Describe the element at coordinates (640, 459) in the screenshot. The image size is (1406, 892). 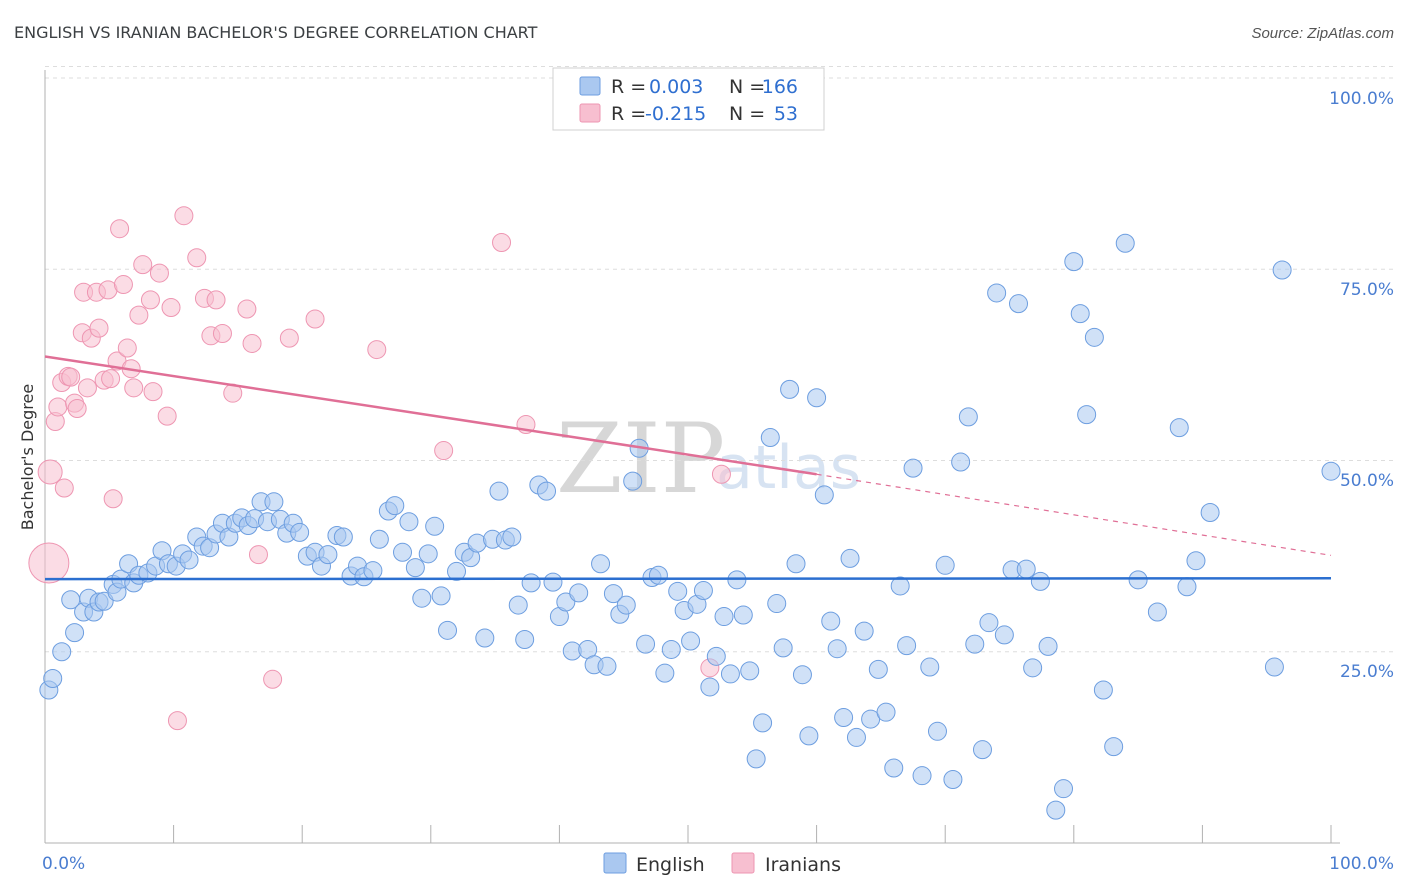
I see `watermark-zip: ZIP` at that location.